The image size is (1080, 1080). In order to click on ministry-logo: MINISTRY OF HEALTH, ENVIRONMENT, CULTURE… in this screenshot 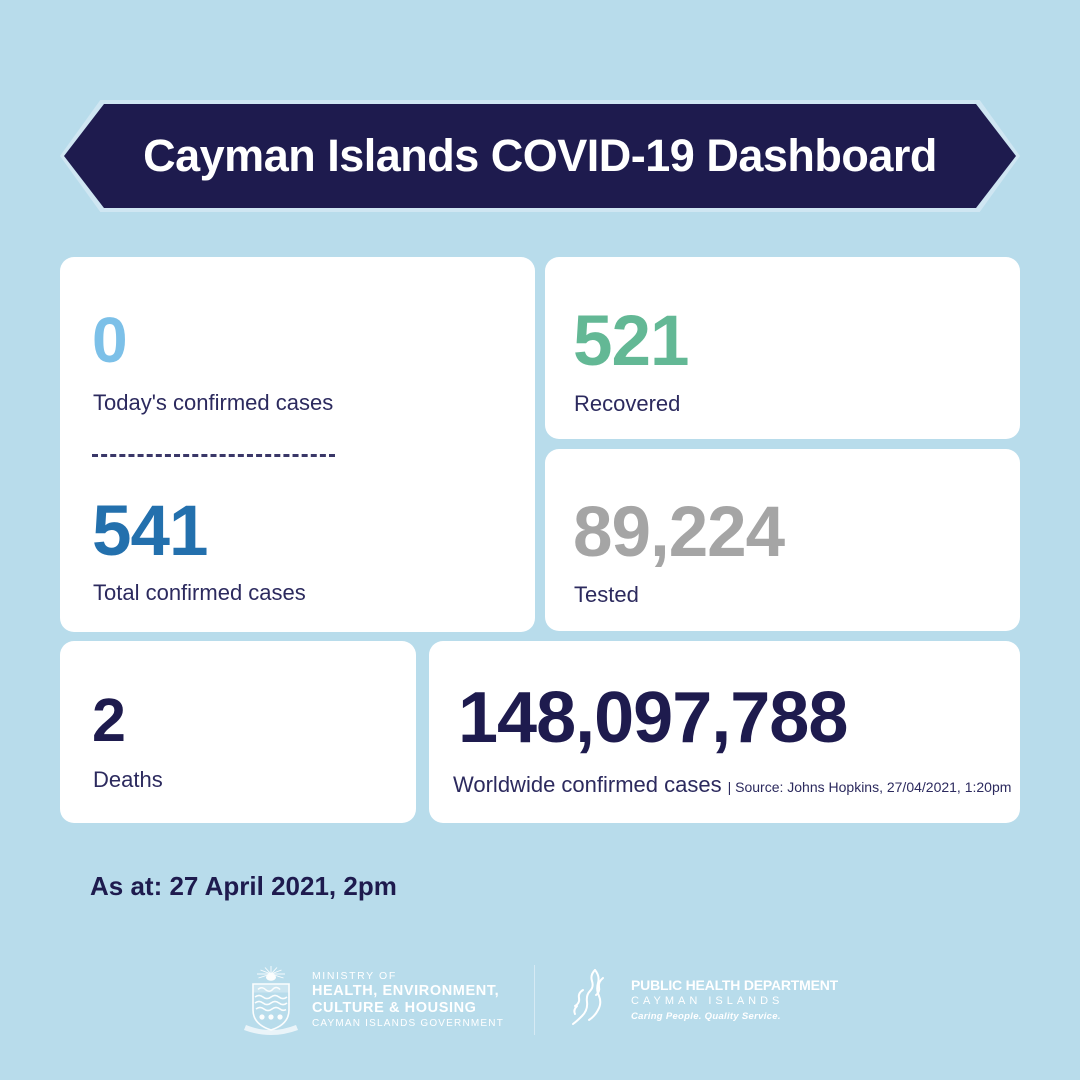, I will do `click(373, 1000)`.